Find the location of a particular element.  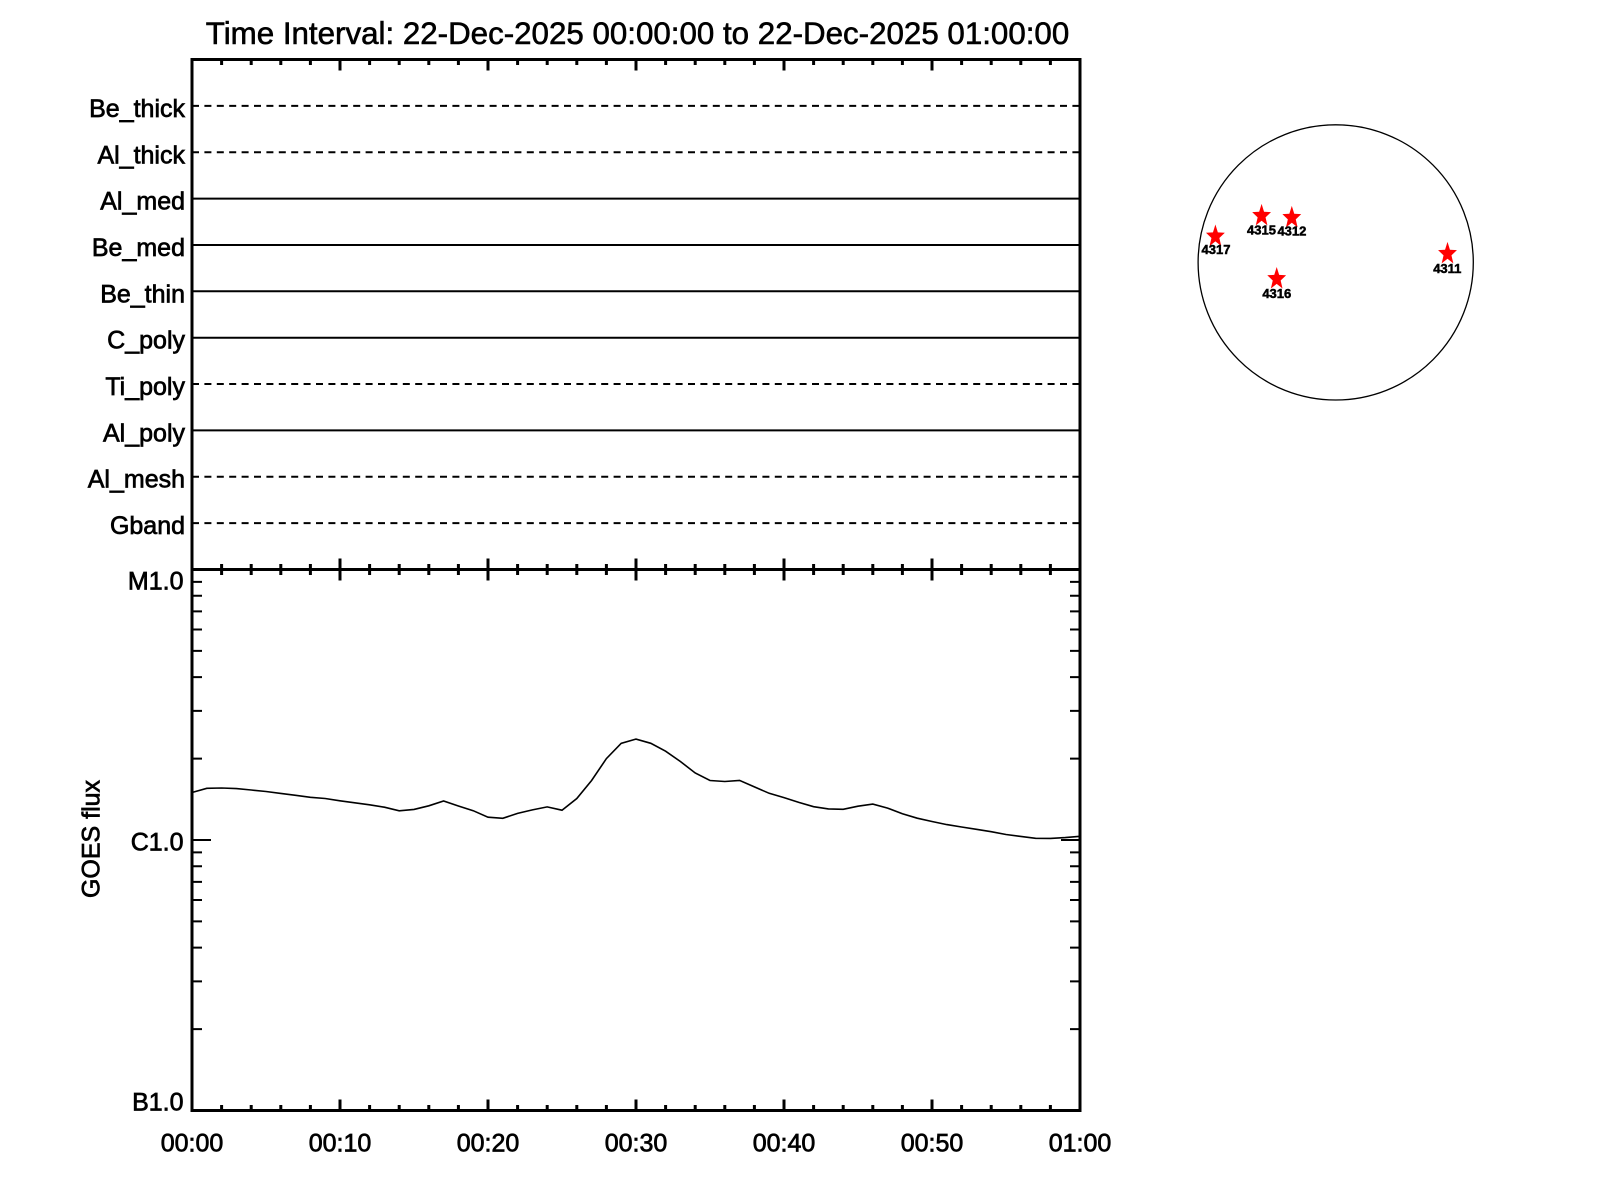

svg-text: Ti_poly is located at coordinates (145, 387).